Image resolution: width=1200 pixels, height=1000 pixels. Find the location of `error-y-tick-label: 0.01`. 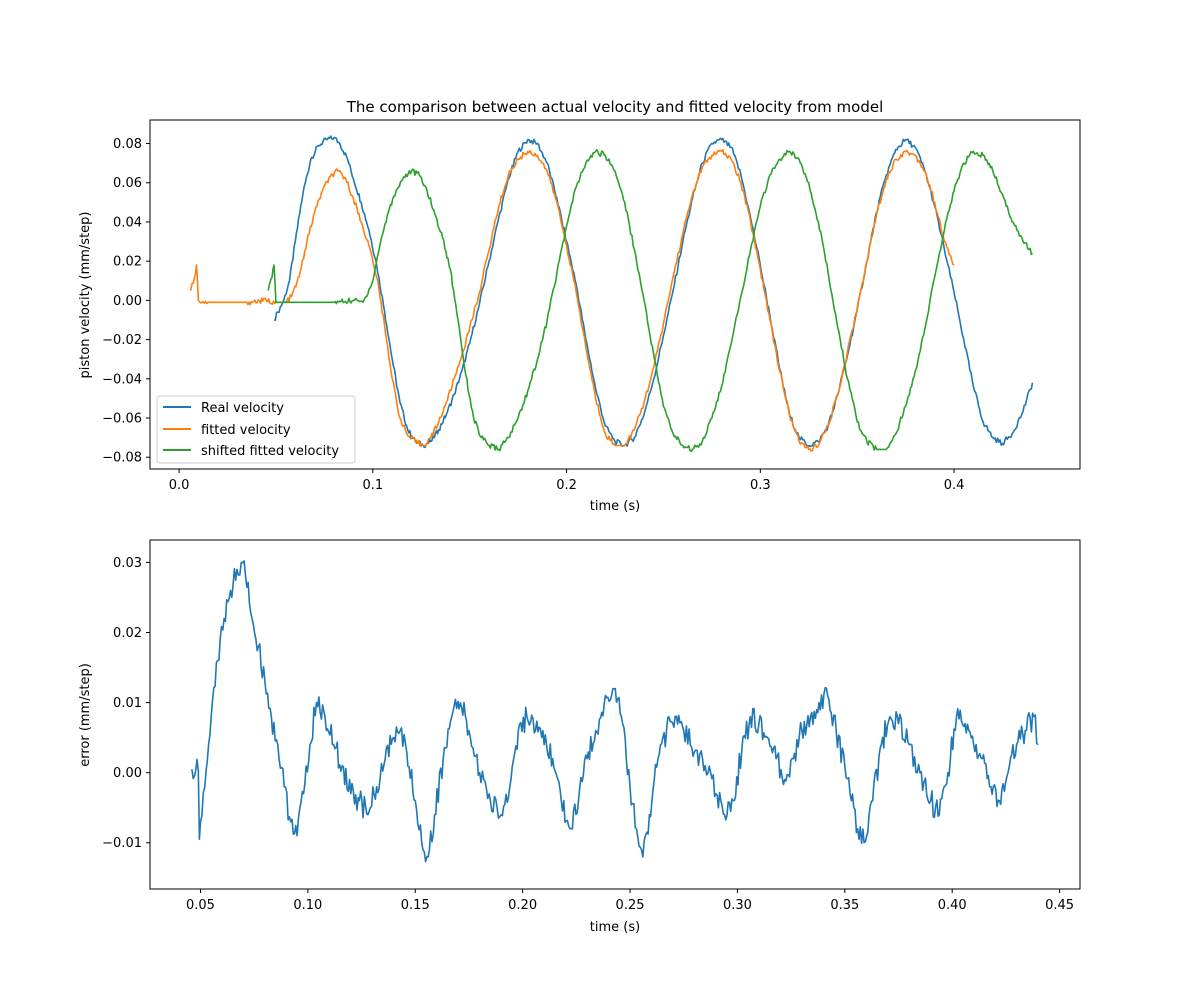

error-y-tick-label: 0.01 is located at coordinates (127, 703).